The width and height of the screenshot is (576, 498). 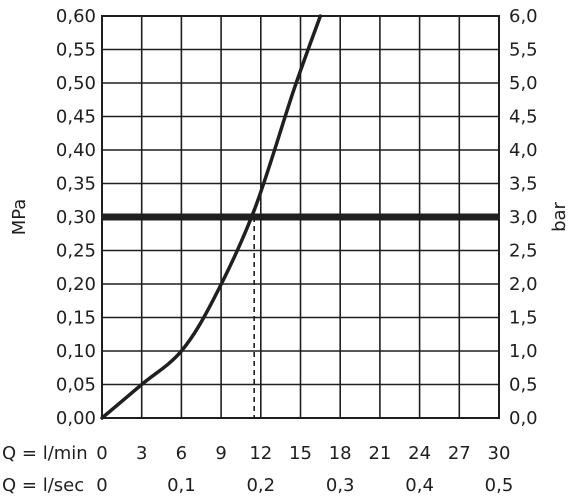 I want to click on y-tick-label-right: 5,5, so click(x=523, y=50).